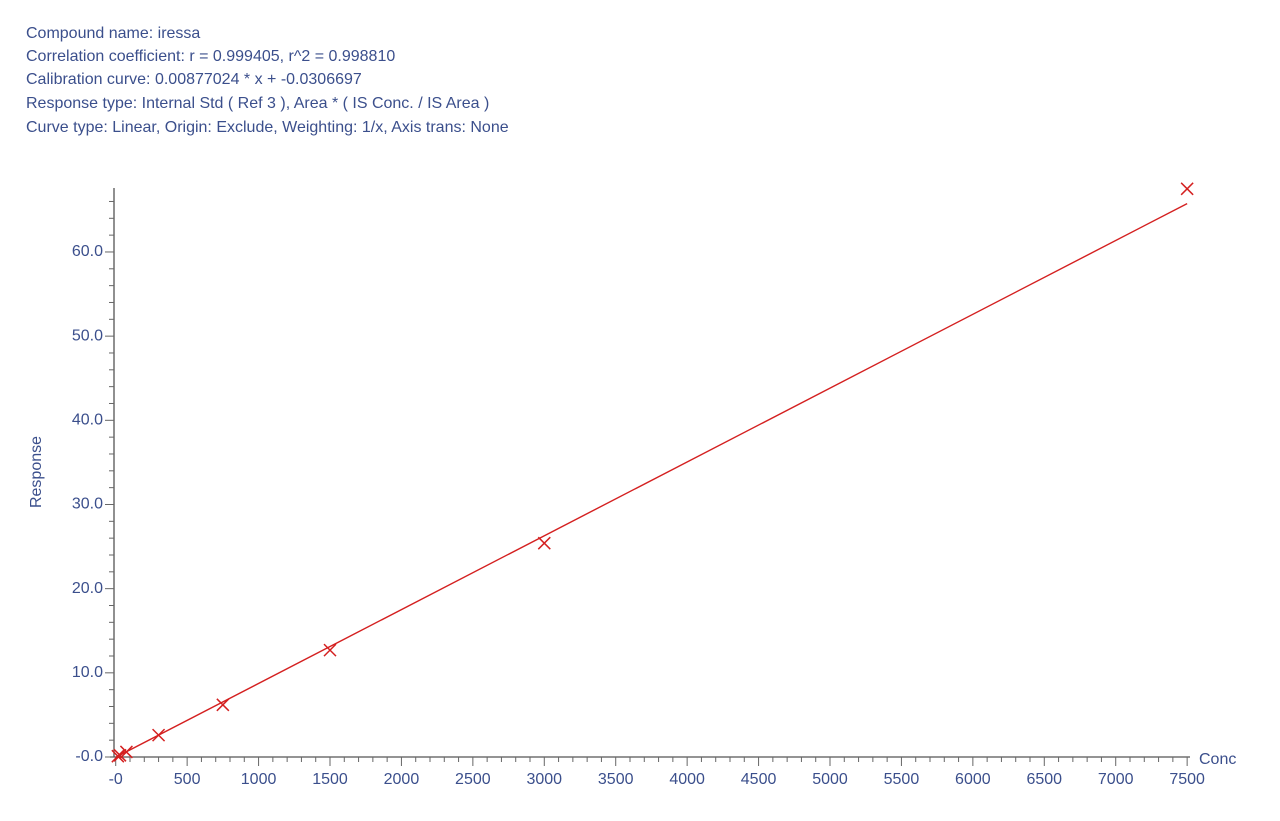 The width and height of the screenshot is (1280, 821). Describe the element at coordinates (1217, 759) in the screenshot. I see `x-axis-label: Conc` at that location.